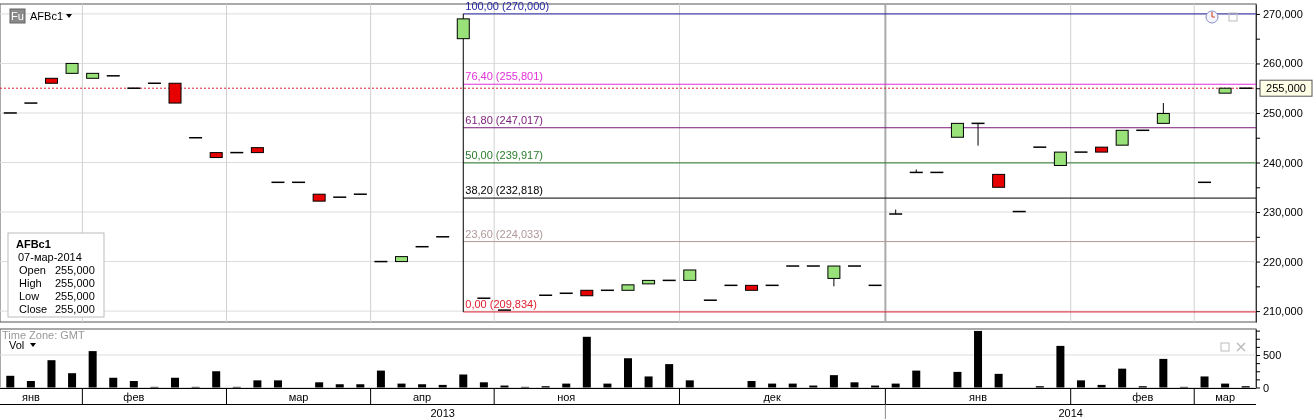  I want to click on y-tick-label: 500, so click(1272, 355).